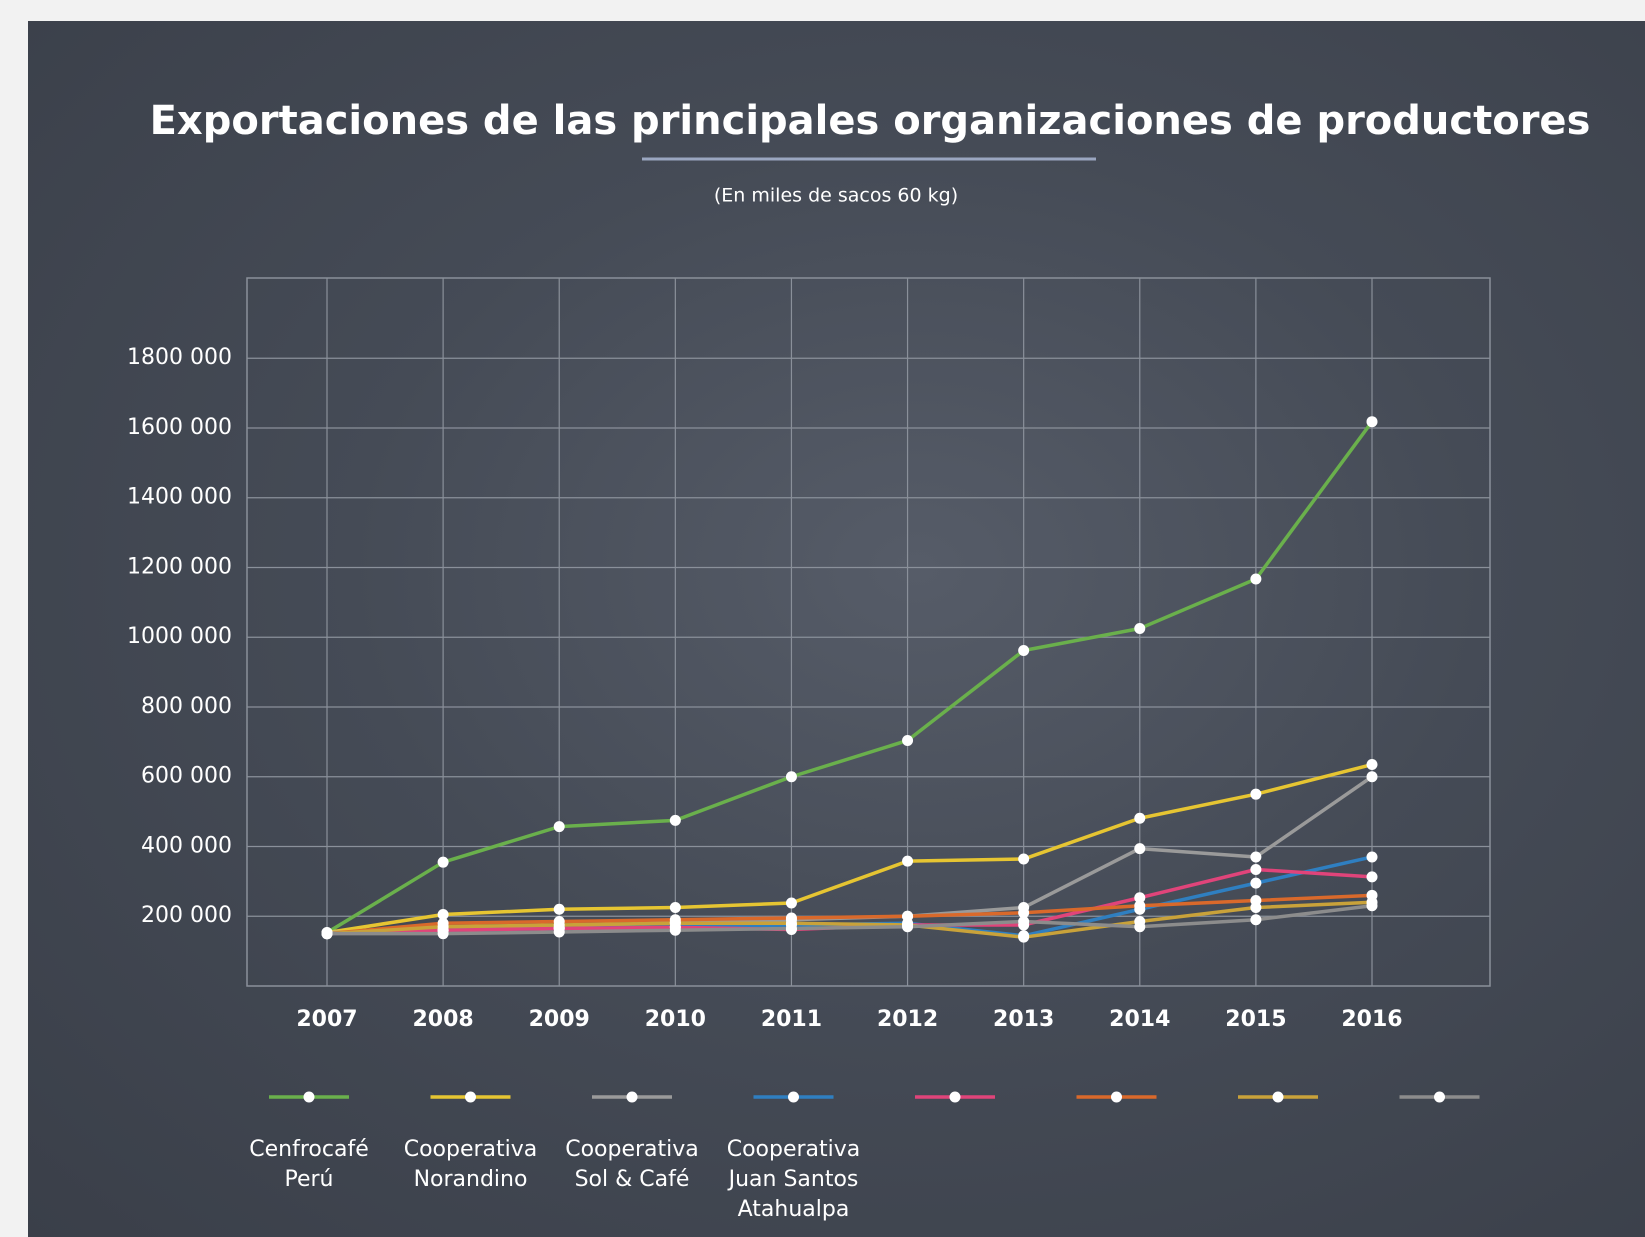 This screenshot has height=1237, width=1645. I want to click on legend-label: Cenfrocafé Perú, so click(309, 1164).